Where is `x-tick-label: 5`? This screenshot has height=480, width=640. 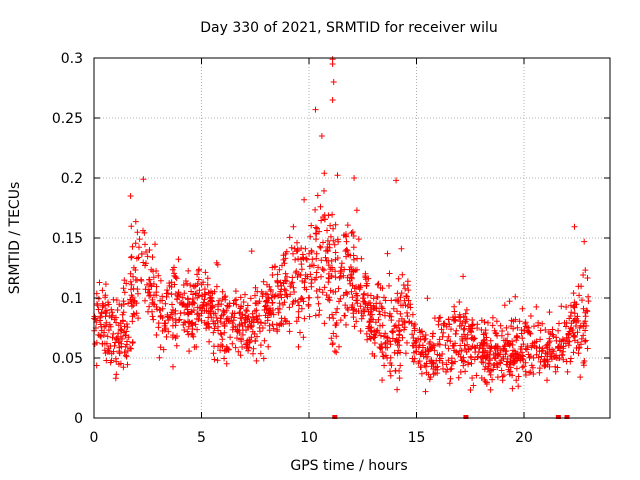
x-tick-label: 5 is located at coordinates (201, 438).